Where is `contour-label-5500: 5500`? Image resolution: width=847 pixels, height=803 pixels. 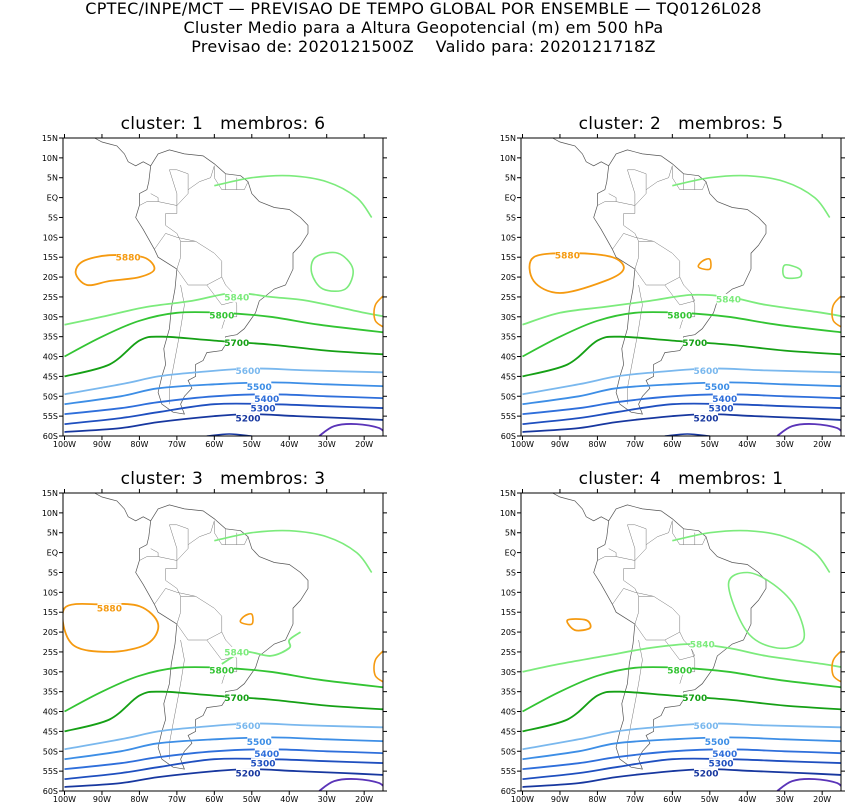
contour-label-5500: 5500 is located at coordinates (259, 743).